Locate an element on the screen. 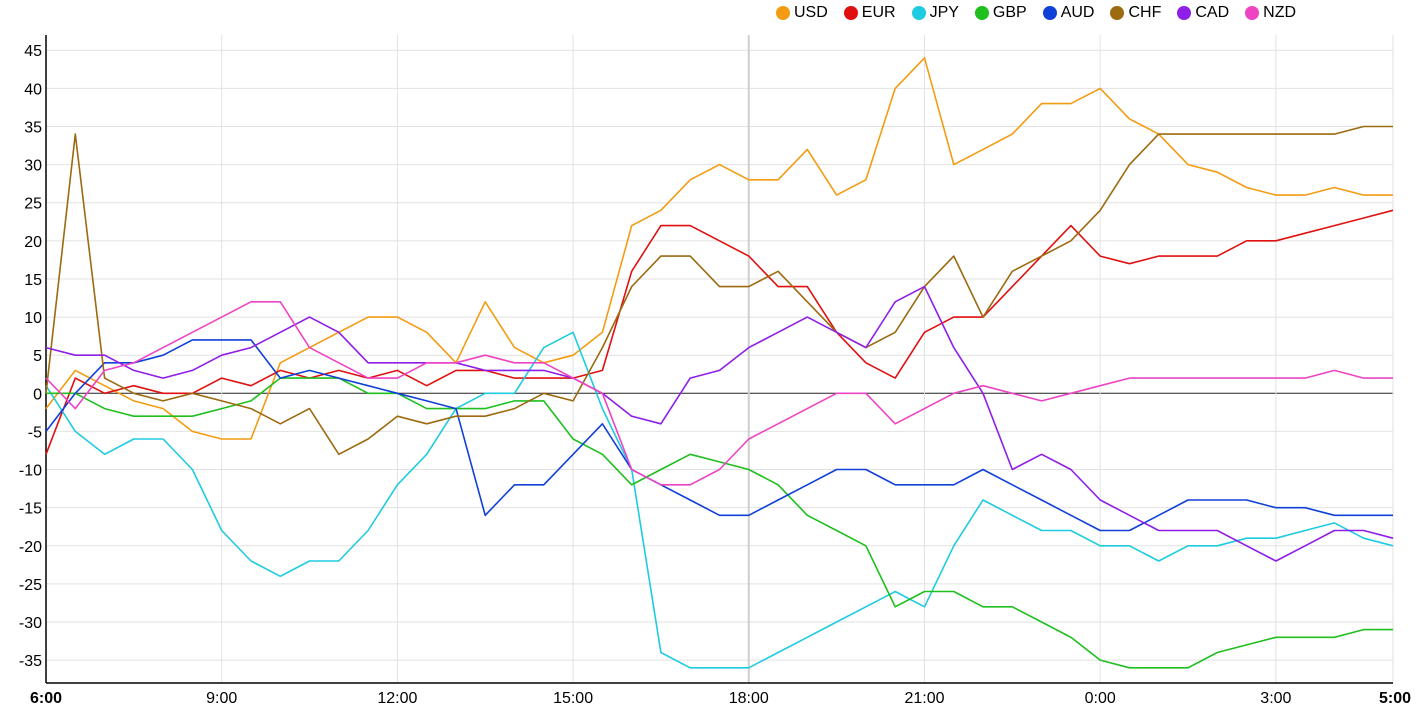  y-tick-label: 10 is located at coordinates (33, 318).